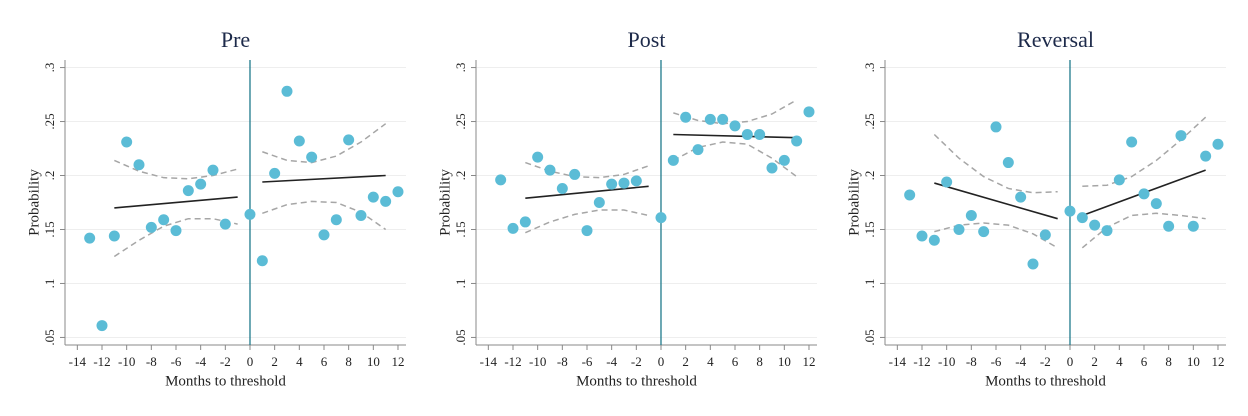 The image size is (1248, 416). I want to click on x-tick-label: -12, so click(921, 361).